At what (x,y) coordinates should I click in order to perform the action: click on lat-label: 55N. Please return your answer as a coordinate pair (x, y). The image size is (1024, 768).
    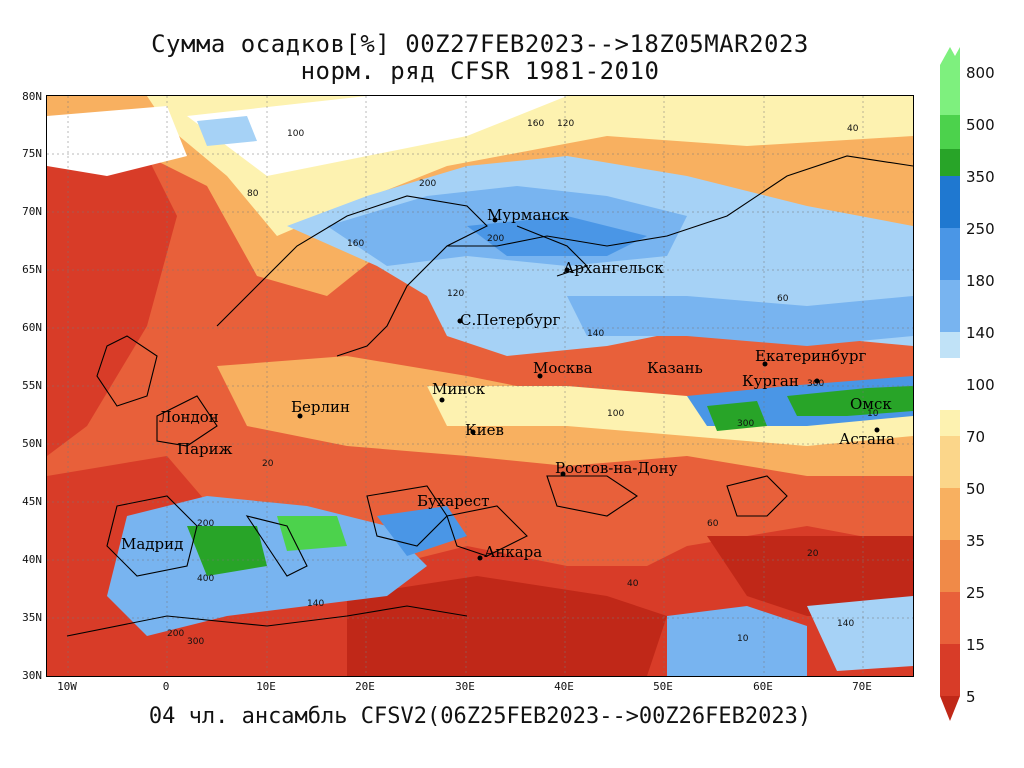
    Looking at the image, I should click on (32, 385).